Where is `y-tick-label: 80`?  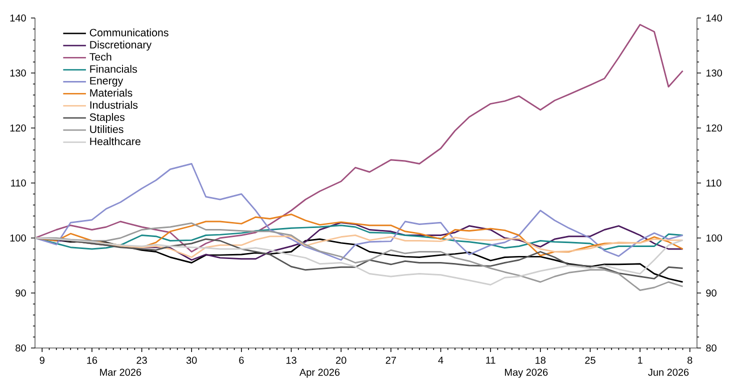 y-tick-label: 80 is located at coordinates (21, 348).